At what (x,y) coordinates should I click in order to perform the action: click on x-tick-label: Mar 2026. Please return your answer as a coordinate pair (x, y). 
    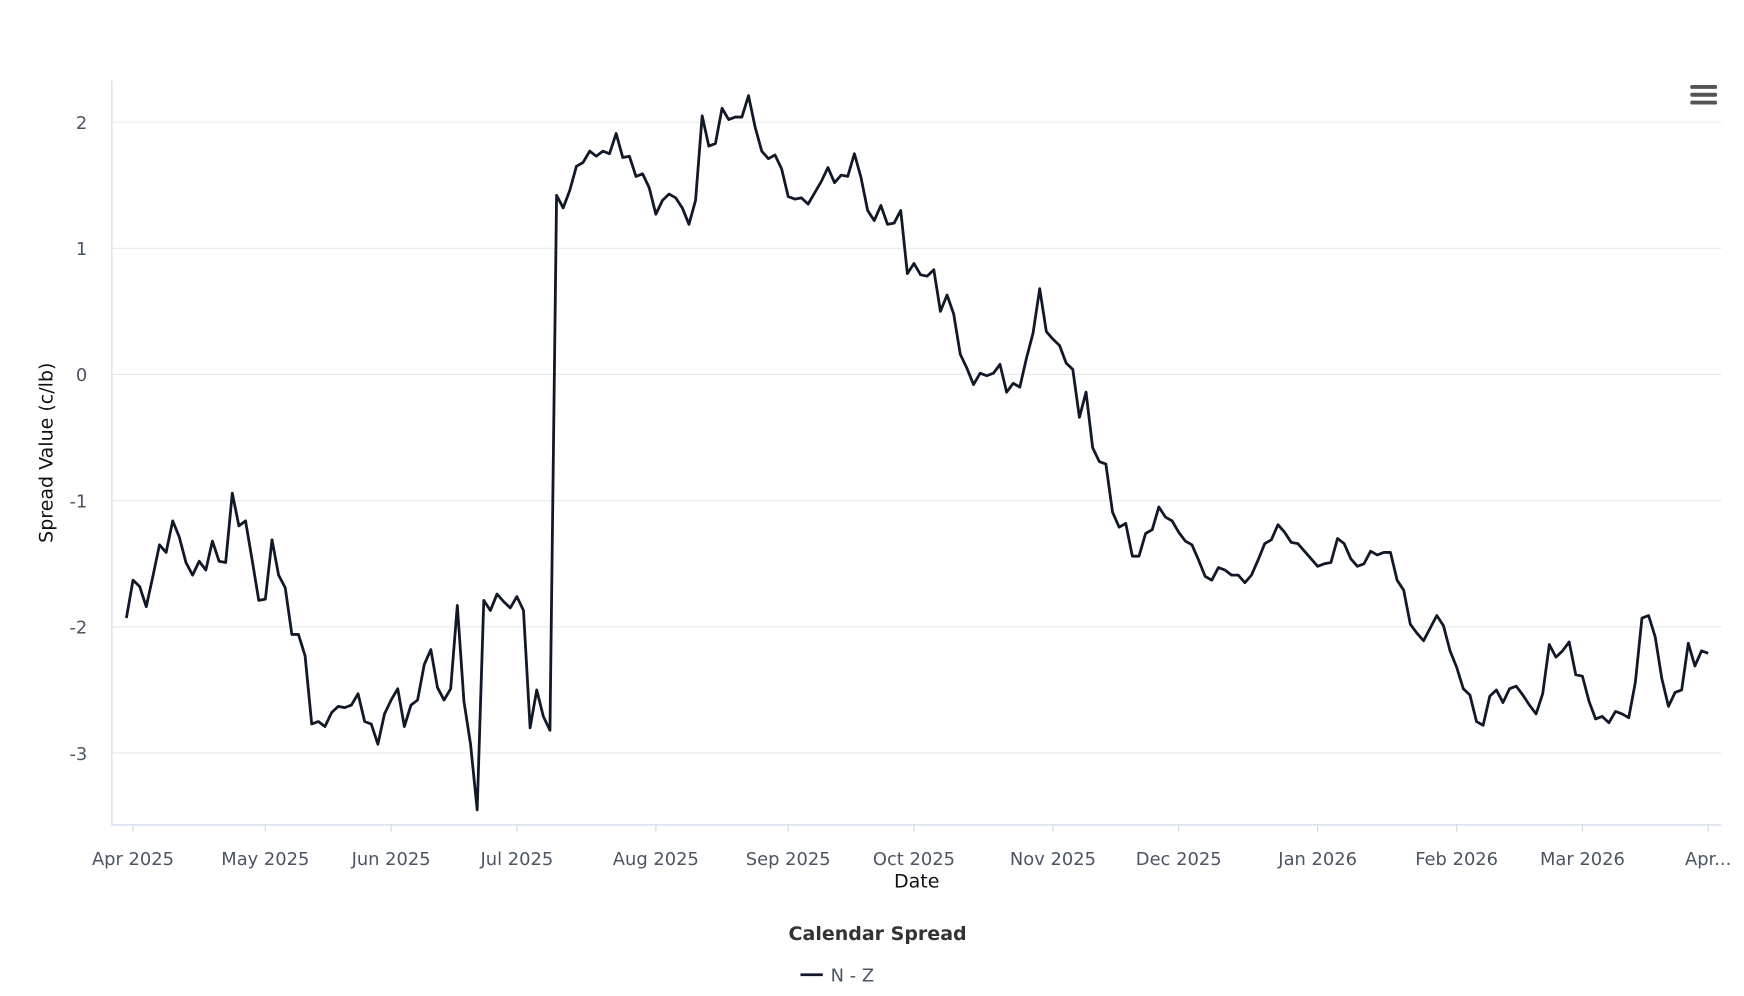
    Looking at the image, I should click on (1582, 859).